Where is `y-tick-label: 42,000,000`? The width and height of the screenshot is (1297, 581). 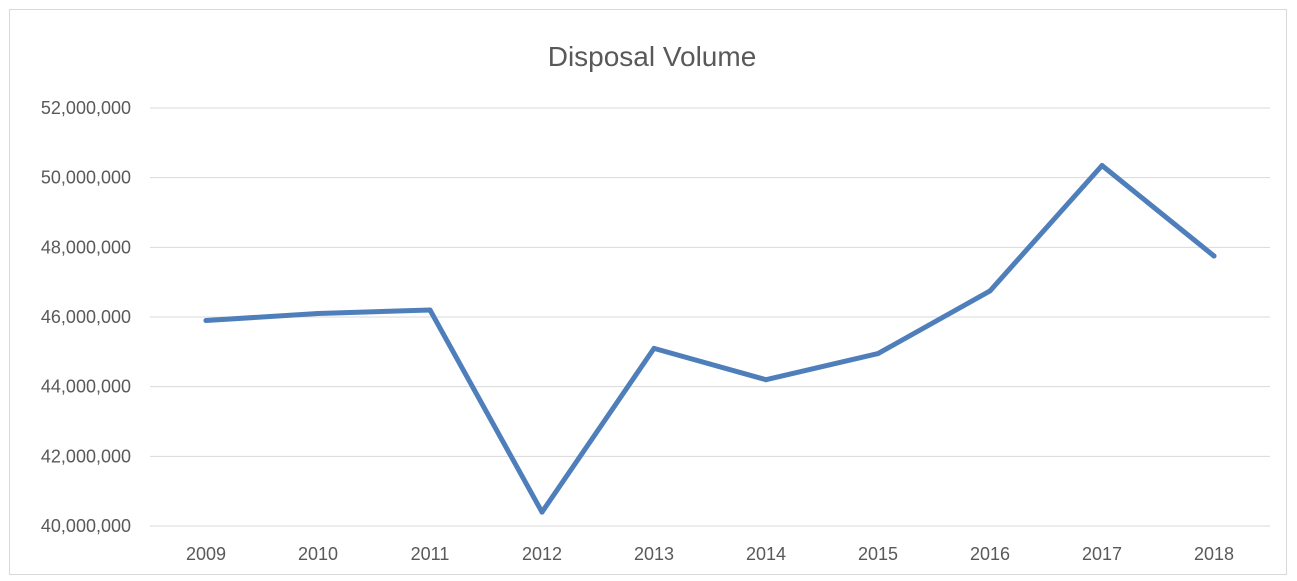
y-tick-label: 42,000,000 is located at coordinates (86, 456).